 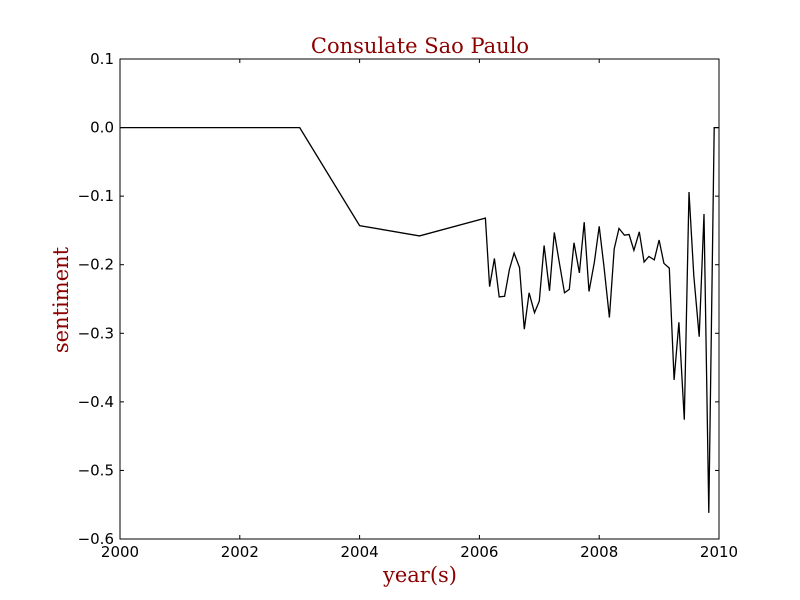 I want to click on y-tick-label: −0.2, so click(x=96, y=265).